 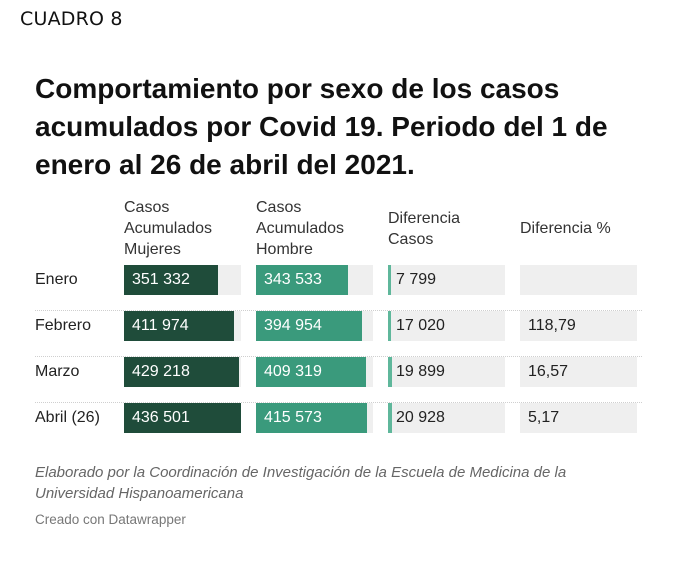 What do you see at coordinates (293, 417) in the screenshot?
I see `value-men: 415 573` at bounding box center [293, 417].